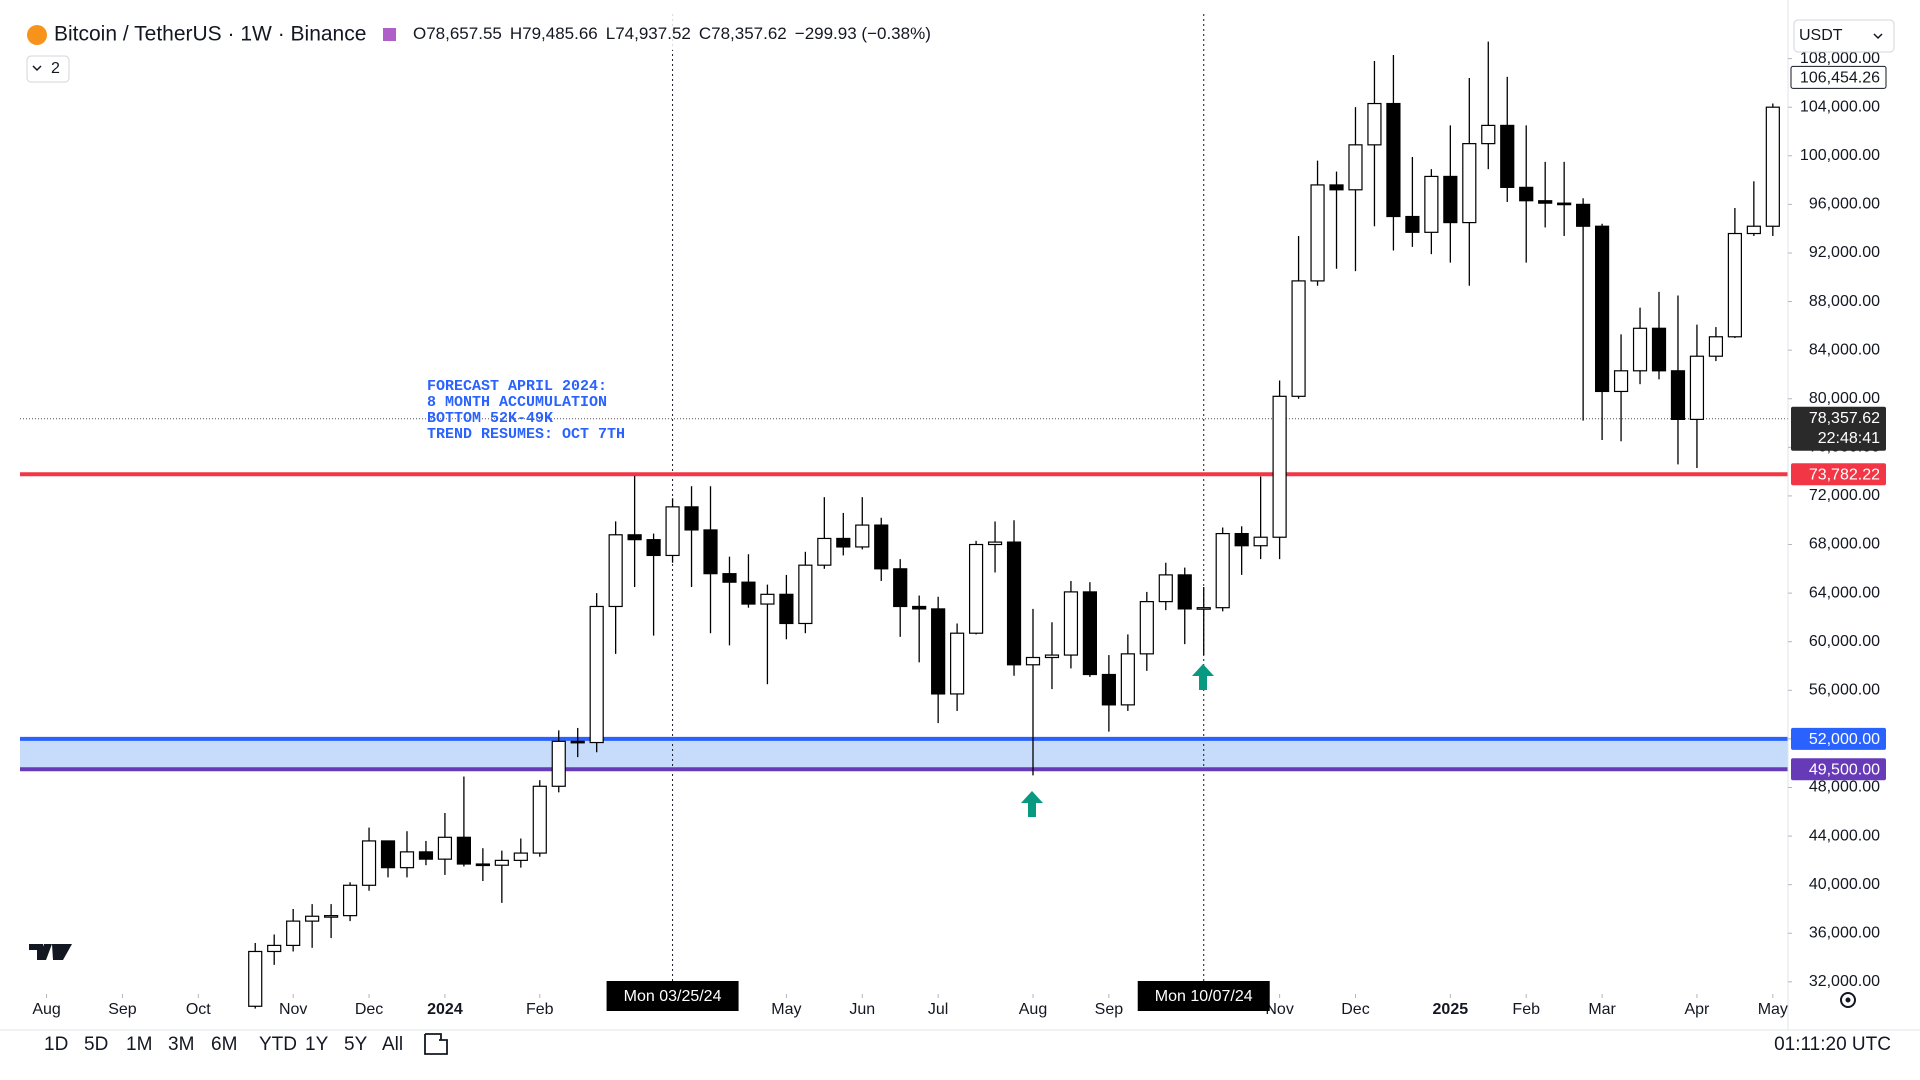 The image size is (1920, 1080). Describe the element at coordinates (1844, 981) in the screenshot. I see `y-tick-label: 32,000.00` at that location.